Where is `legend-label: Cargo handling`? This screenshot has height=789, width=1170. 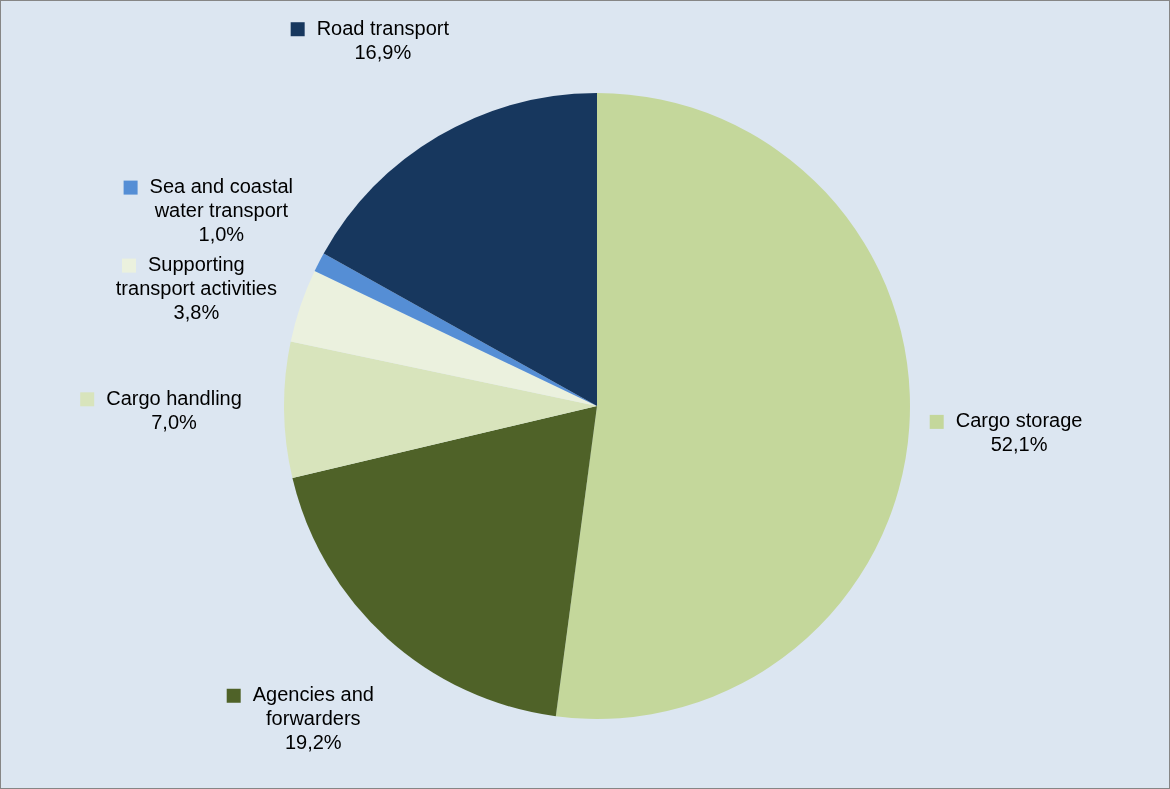
legend-label: Cargo handling is located at coordinates (174, 397).